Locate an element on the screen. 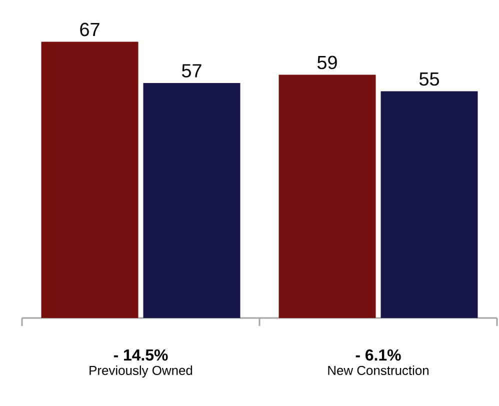 This screenshot has height=406, width=499. x-tick-label: New Construction is located at coordinates (378, 371).